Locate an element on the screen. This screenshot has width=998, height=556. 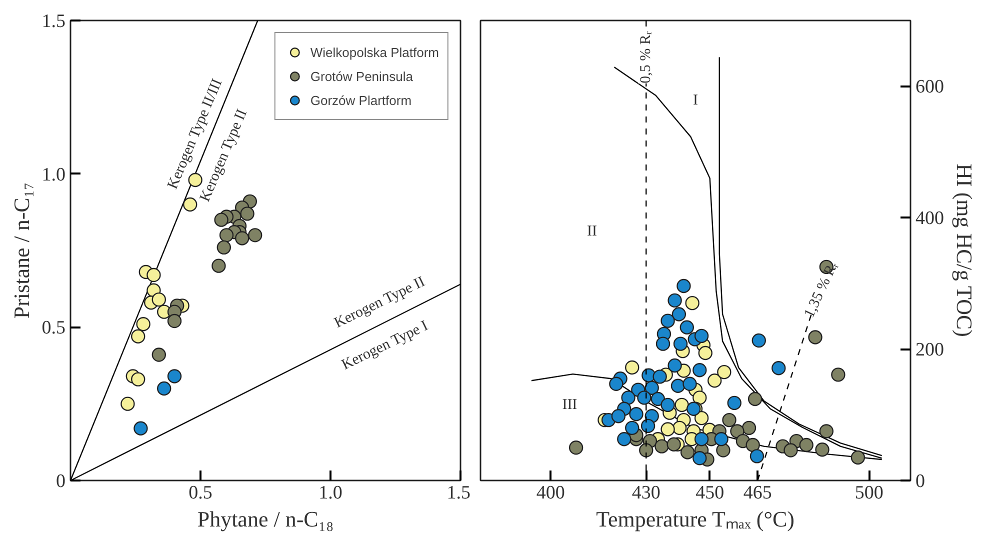
annotation: 1,35 % Rᵣ is located at coordinates (821, 289).